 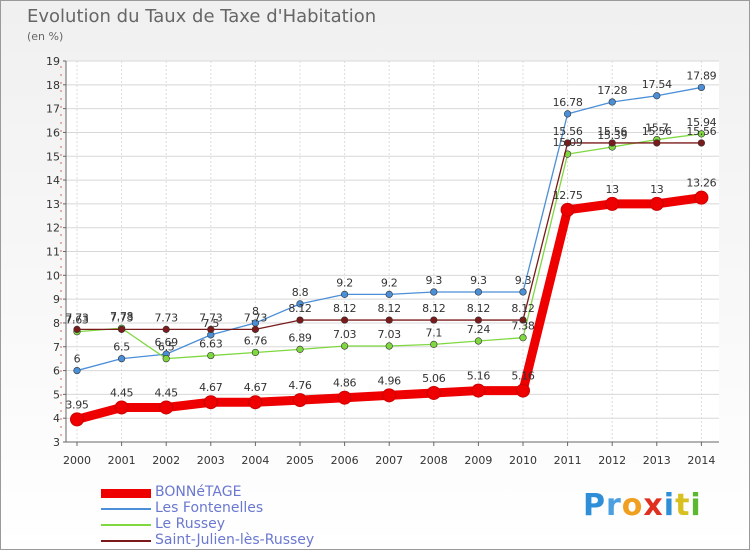 I want to click on legend-label: Les Fontenelles, so click(x=209, y=508).